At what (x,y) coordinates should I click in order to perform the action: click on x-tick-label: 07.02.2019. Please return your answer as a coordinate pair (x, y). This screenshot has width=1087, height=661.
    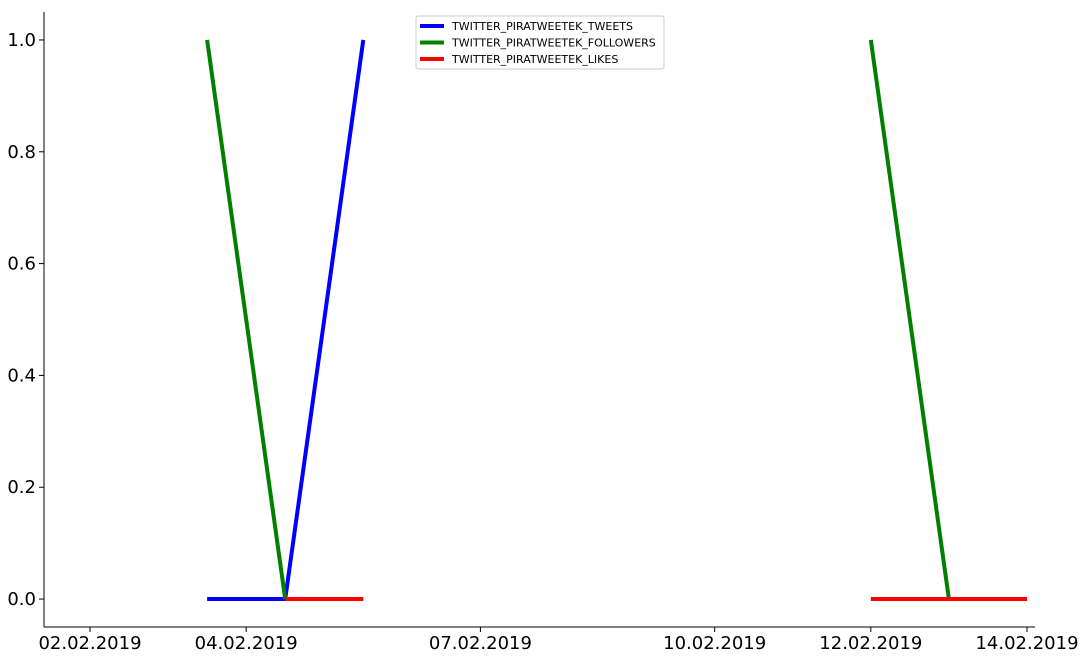
    Looking at the image, I should click on (480, 643).